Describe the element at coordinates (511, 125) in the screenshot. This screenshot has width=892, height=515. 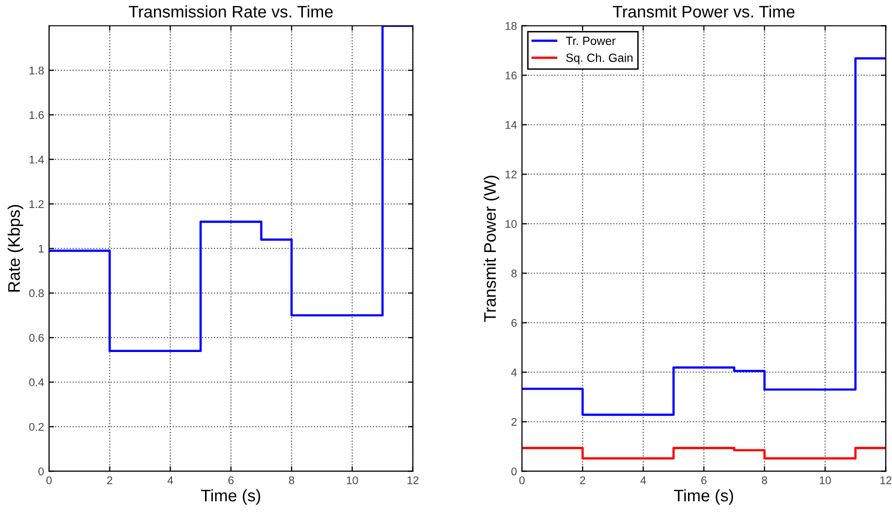
I see `y-tick-label: 14` at that location.